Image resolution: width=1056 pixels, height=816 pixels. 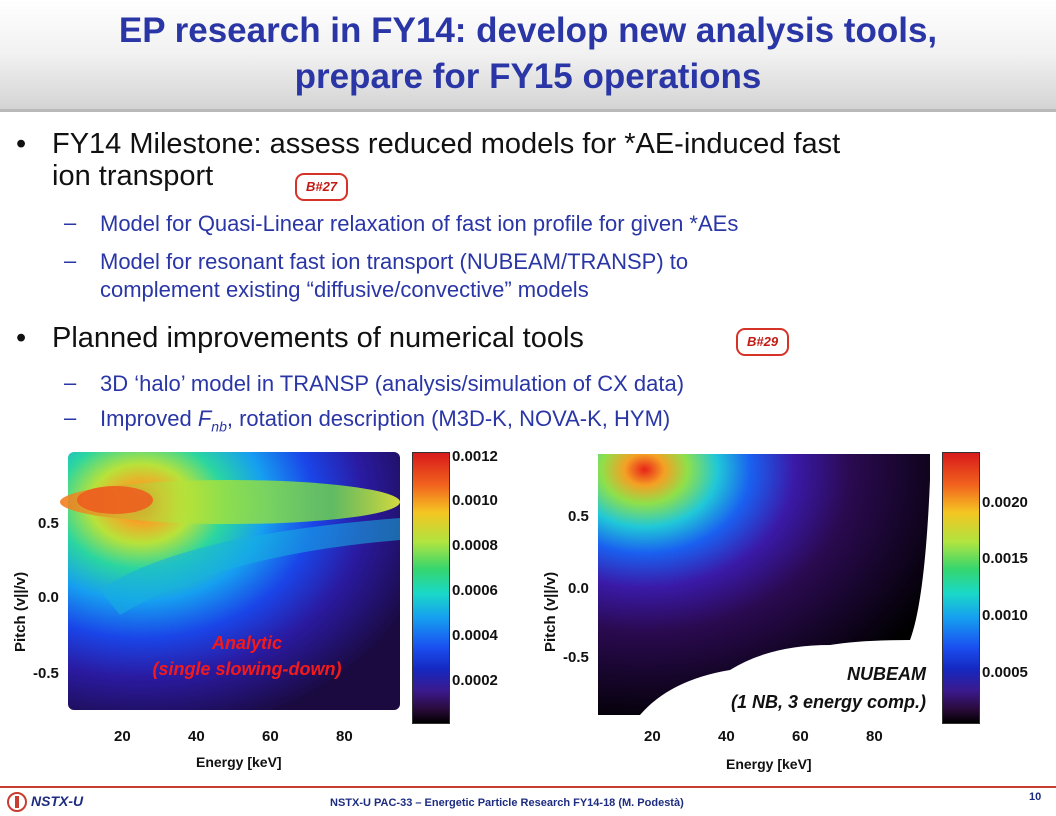 I want to click on left-colorbar, so click(x=431, y=588).